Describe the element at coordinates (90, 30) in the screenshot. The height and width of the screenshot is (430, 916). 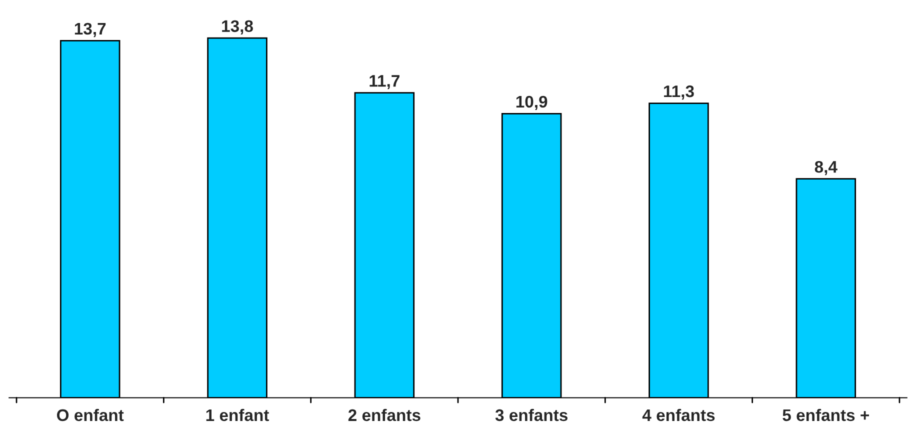
I see `data-label: 13,7` at that location.